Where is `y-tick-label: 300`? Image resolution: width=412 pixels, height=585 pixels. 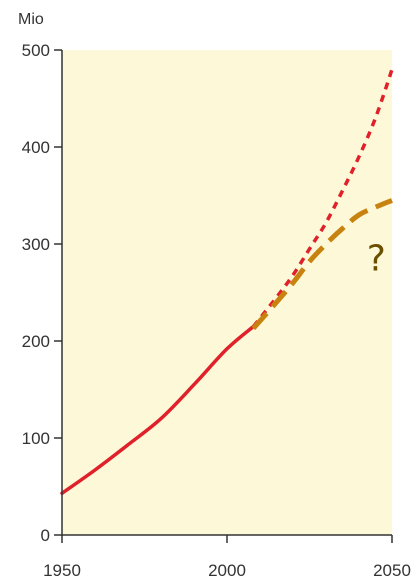 y-tick-label: 300 is located at coordinates (36, 244).